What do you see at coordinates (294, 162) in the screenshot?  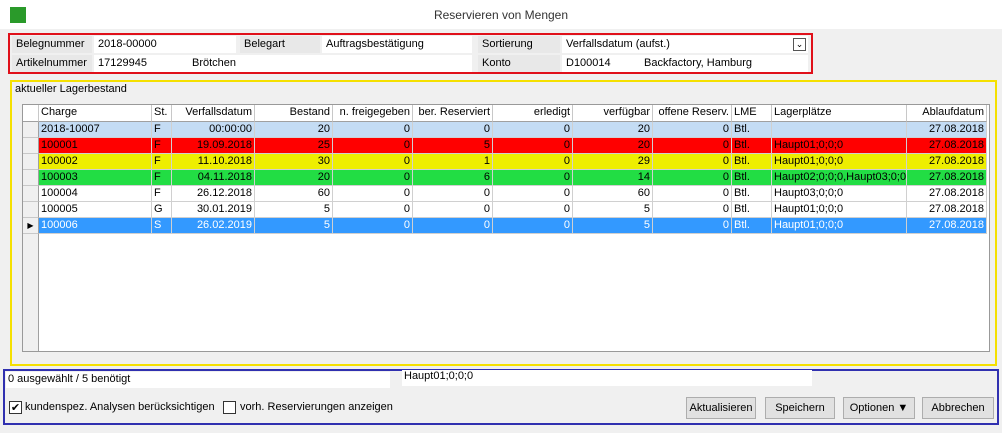 I see `cell: 30` at bounding box center [294, 162].